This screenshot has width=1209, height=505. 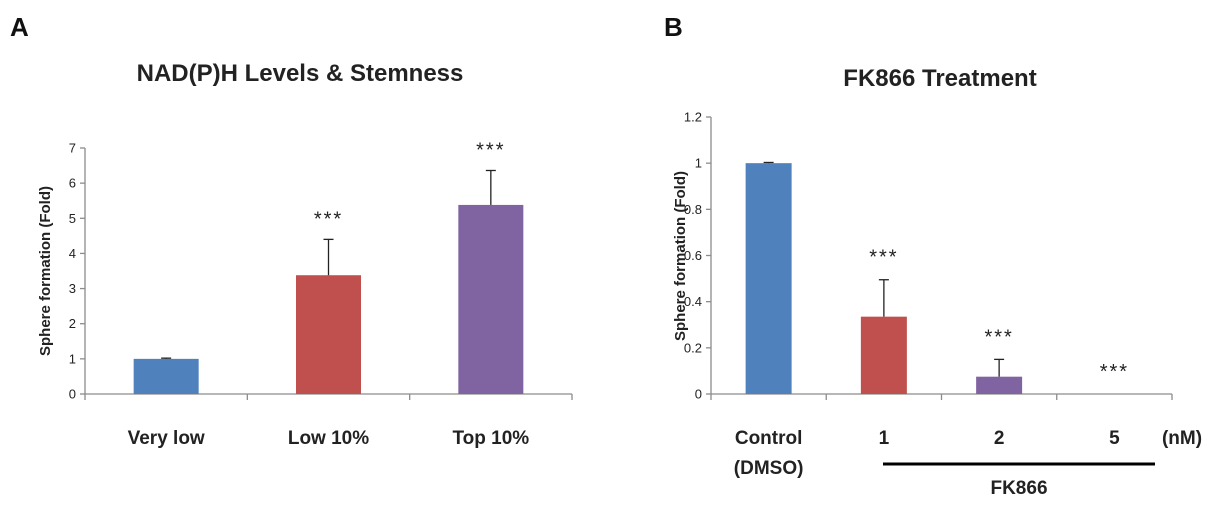 I want to click on chart-a-y-tick-label: 7, so click(x=72, y=148).